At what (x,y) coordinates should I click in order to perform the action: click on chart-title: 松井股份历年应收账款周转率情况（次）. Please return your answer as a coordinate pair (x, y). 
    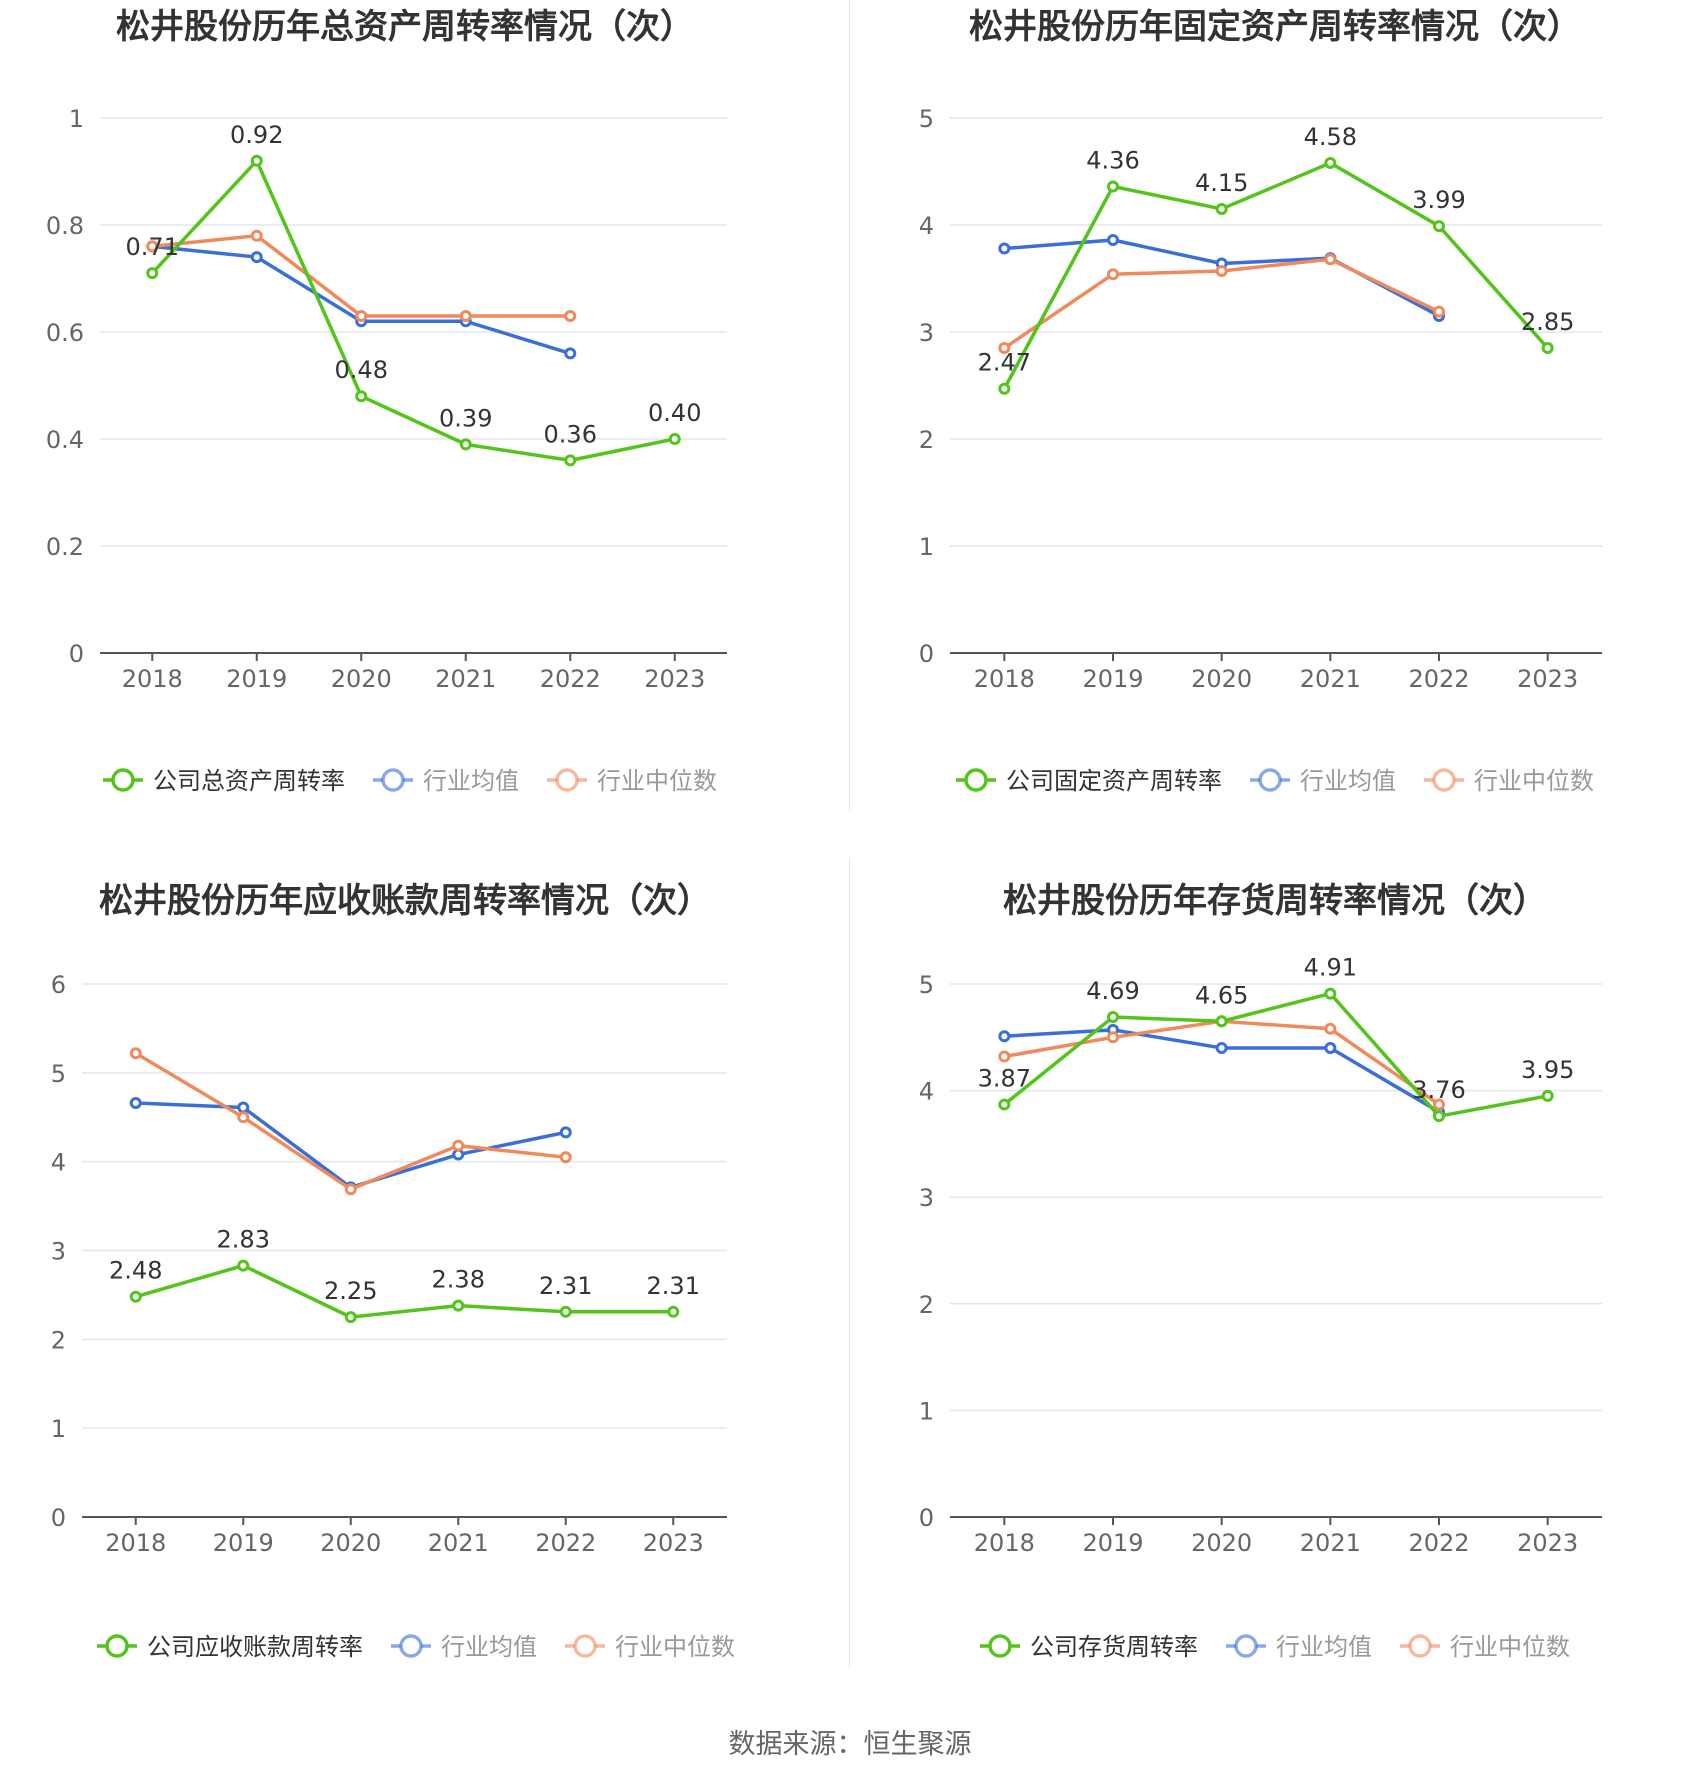
    Looking at the image, I should click on (405, 901).